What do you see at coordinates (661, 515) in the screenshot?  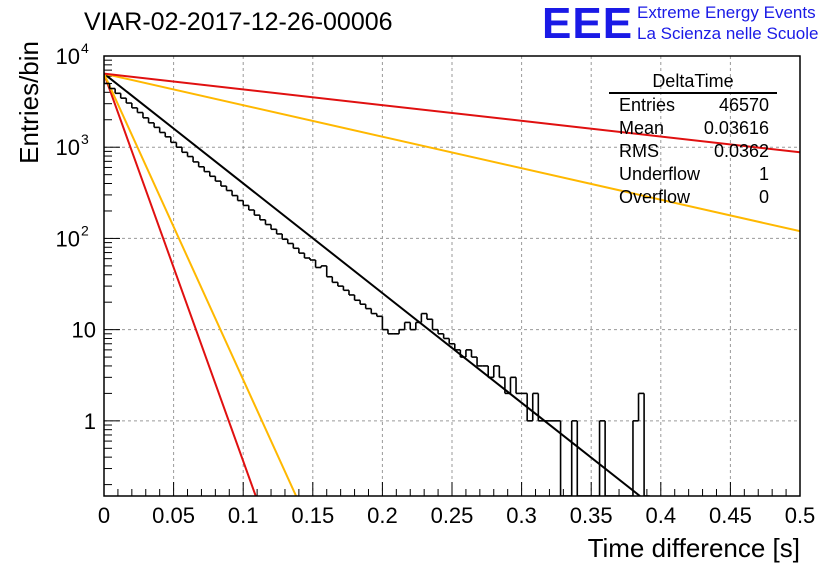 I see `x-tick-label: 0.4` at bounding box center [661, 515].